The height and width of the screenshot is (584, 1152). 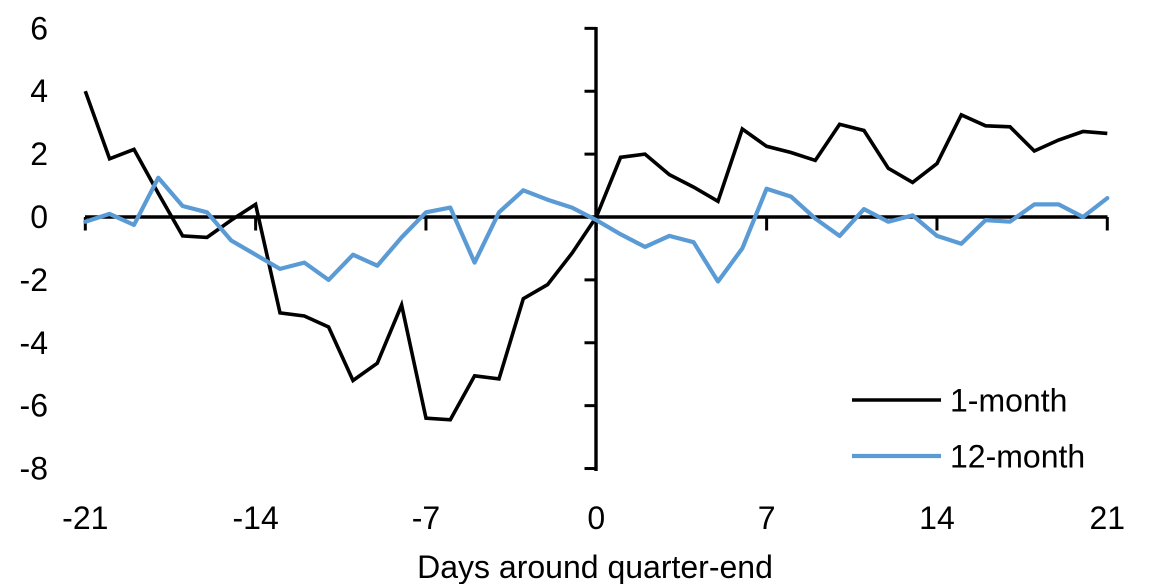 I want to click on y-tick-label: -2, so click(x=34, y=280).